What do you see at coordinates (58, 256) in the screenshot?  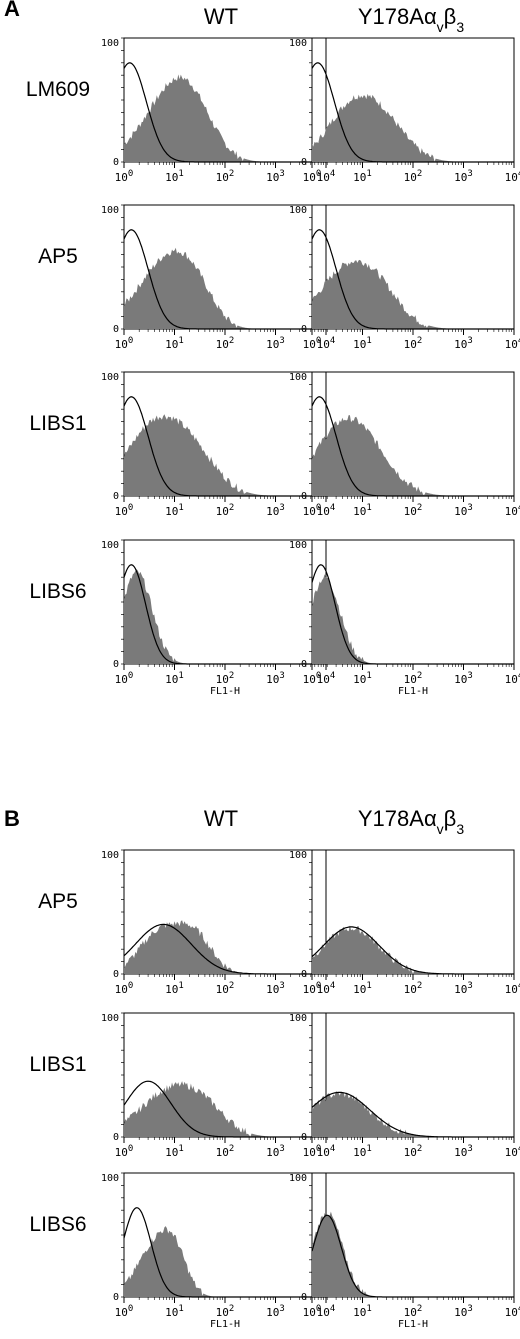 I see `row-label-ap5: AP5` at bounding box center [58, 256].